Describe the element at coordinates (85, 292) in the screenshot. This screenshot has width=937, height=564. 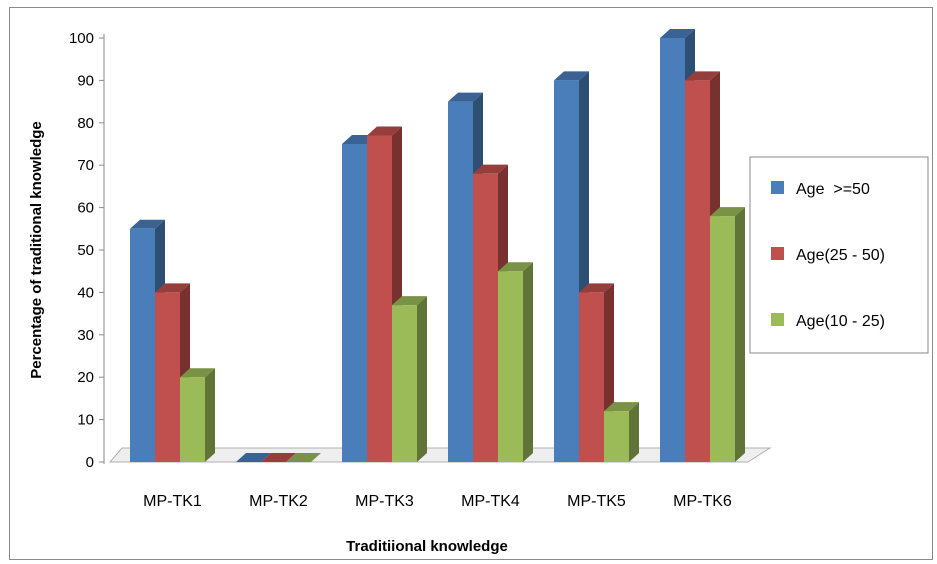
I see `y-tick-label: 40` at that location.